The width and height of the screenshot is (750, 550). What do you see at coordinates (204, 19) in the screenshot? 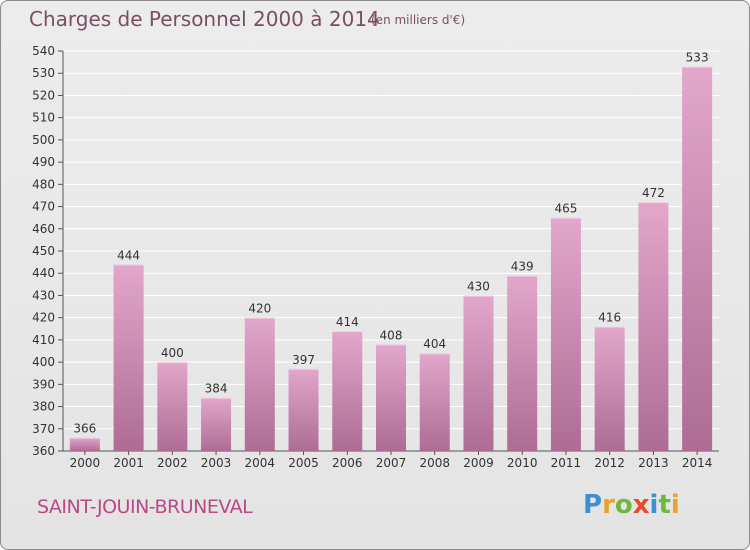
I see `chart-title: Charges de Personnel 2000 à 2014` at bounding box center [204, 19].